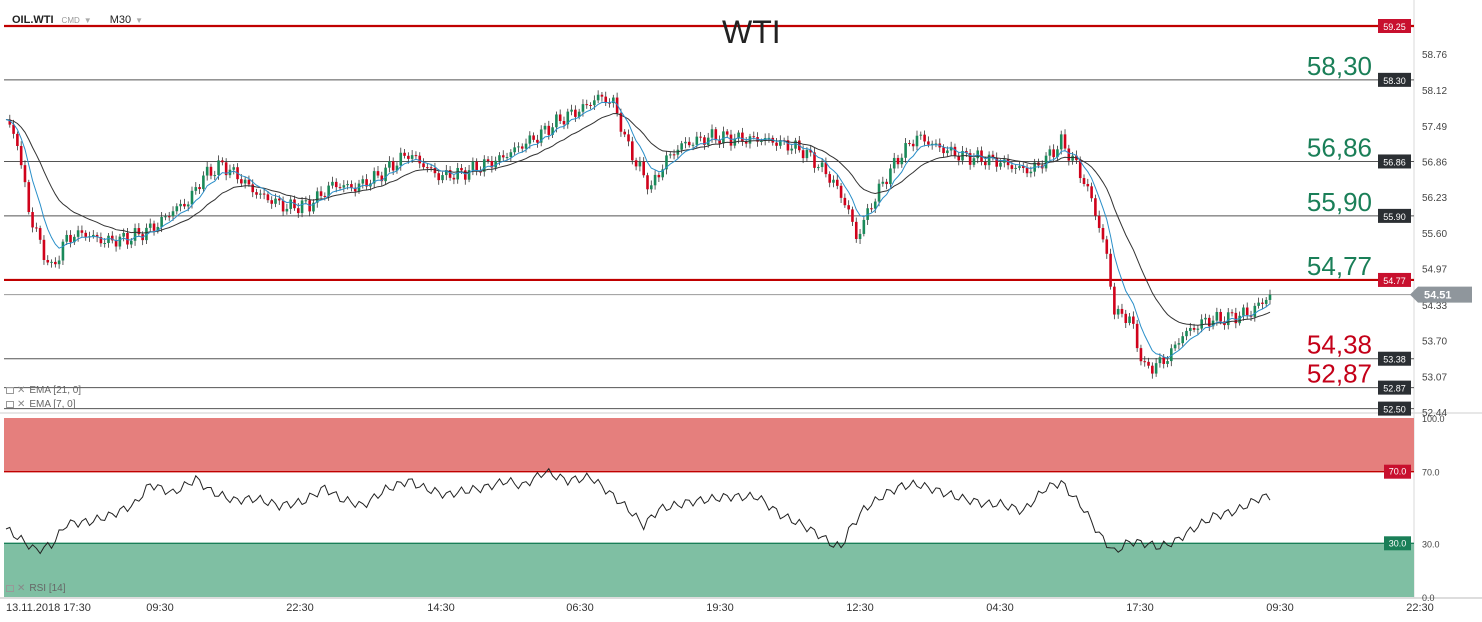  What do you see at coordinates (36, 588) in the screenshot?
I see `indicator-label-rsi: ✕ RSI [14]` at bounding box center [36, 588].